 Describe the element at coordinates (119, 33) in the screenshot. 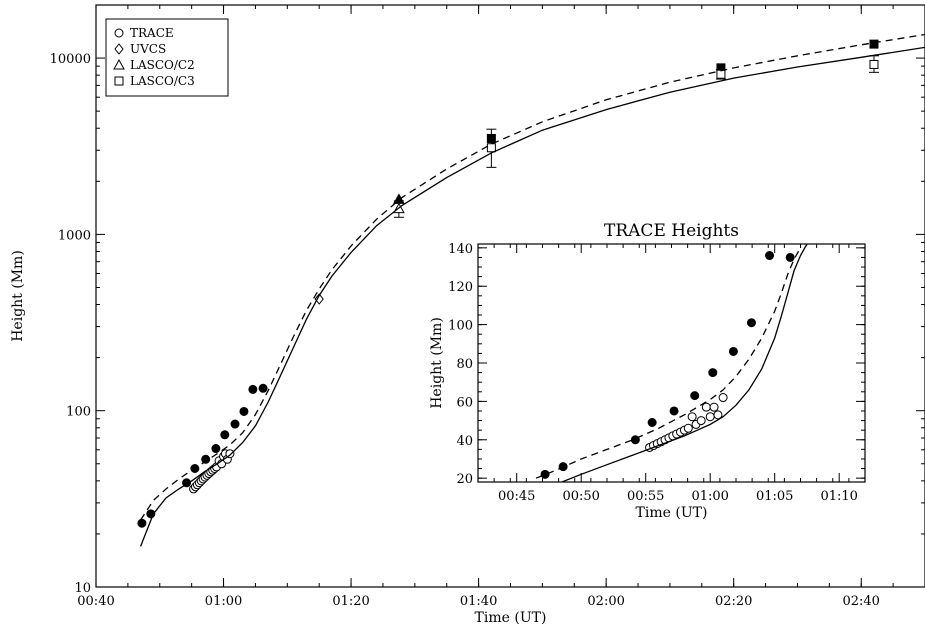

I see `legend-circle-marker` at that location.